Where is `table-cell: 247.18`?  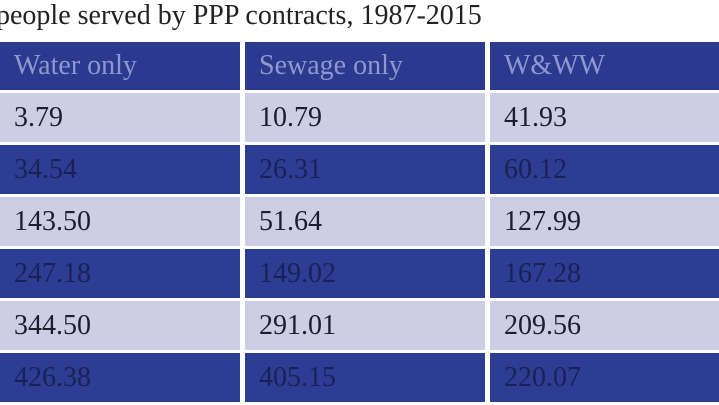 table-cell: 247.18 is located at coordinates (120, 273).